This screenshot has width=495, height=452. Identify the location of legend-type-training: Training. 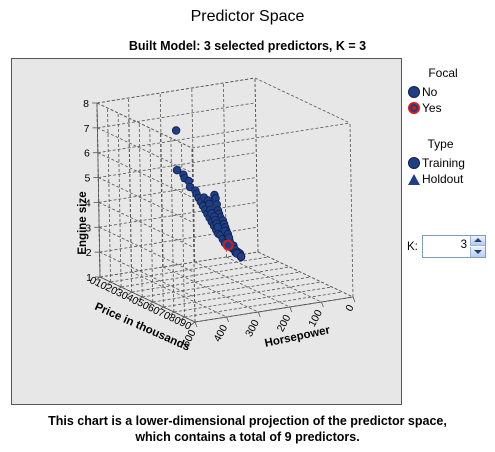
(436, 163).